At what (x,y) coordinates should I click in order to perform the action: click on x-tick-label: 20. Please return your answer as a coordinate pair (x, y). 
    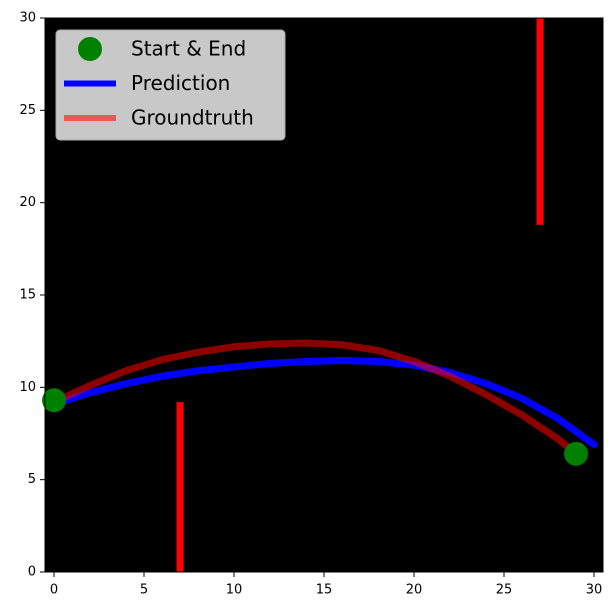
    Looking at the image, I should click on (414, 590).